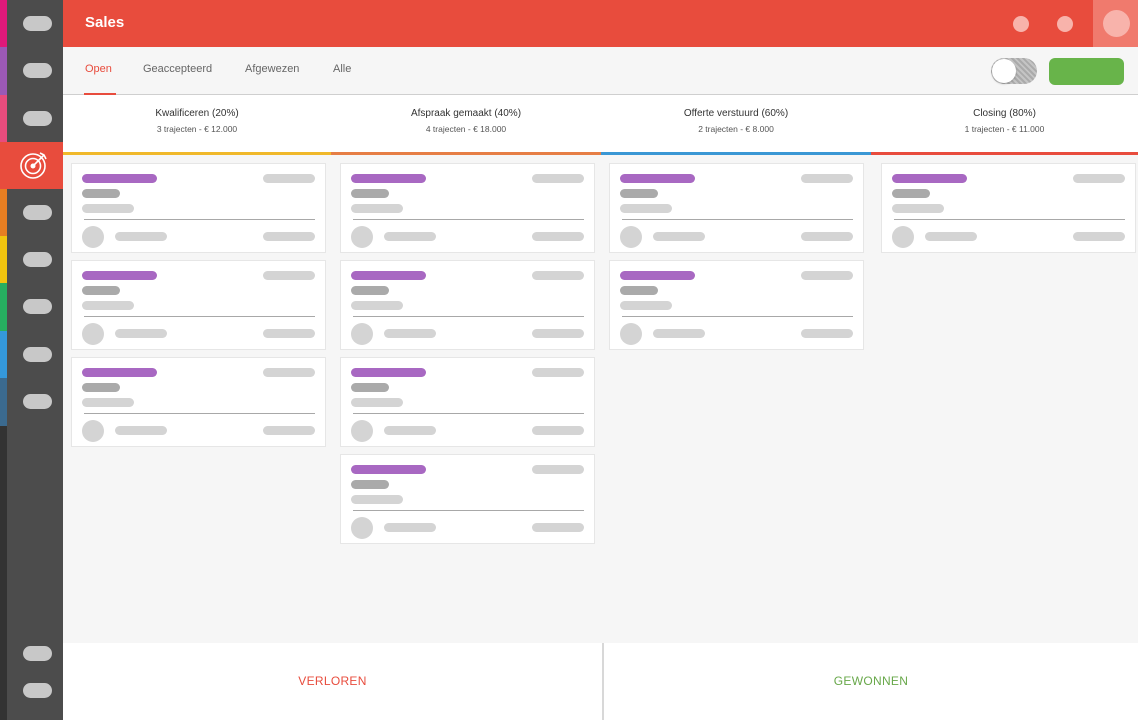 This screenshot has width=1138, height=720. Describe the element at coordinates (105, 22) in the screenshot. I see `page-title: Sales` at that location.